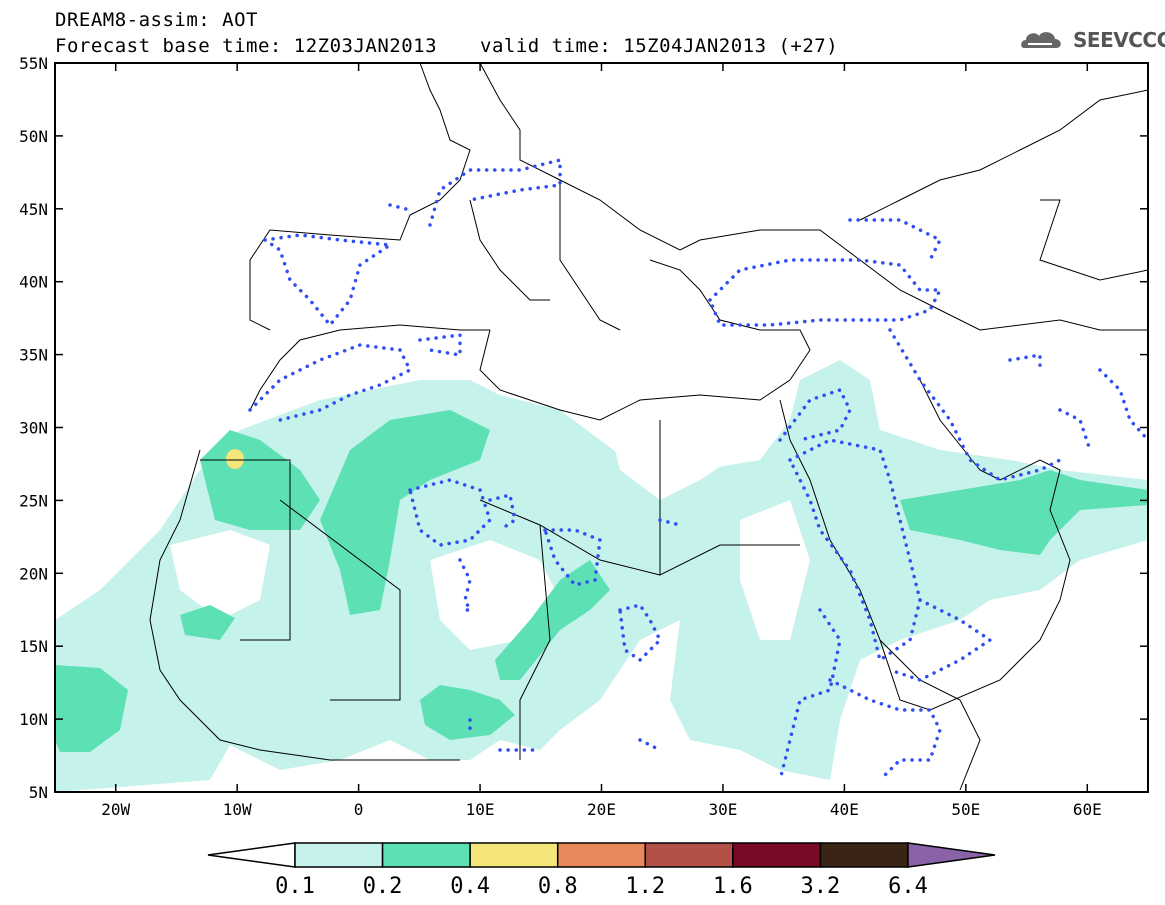 The height and width of the screenshot is (905, 1165). I want to click on colorbar-label: 6.4, so click(908, 886).